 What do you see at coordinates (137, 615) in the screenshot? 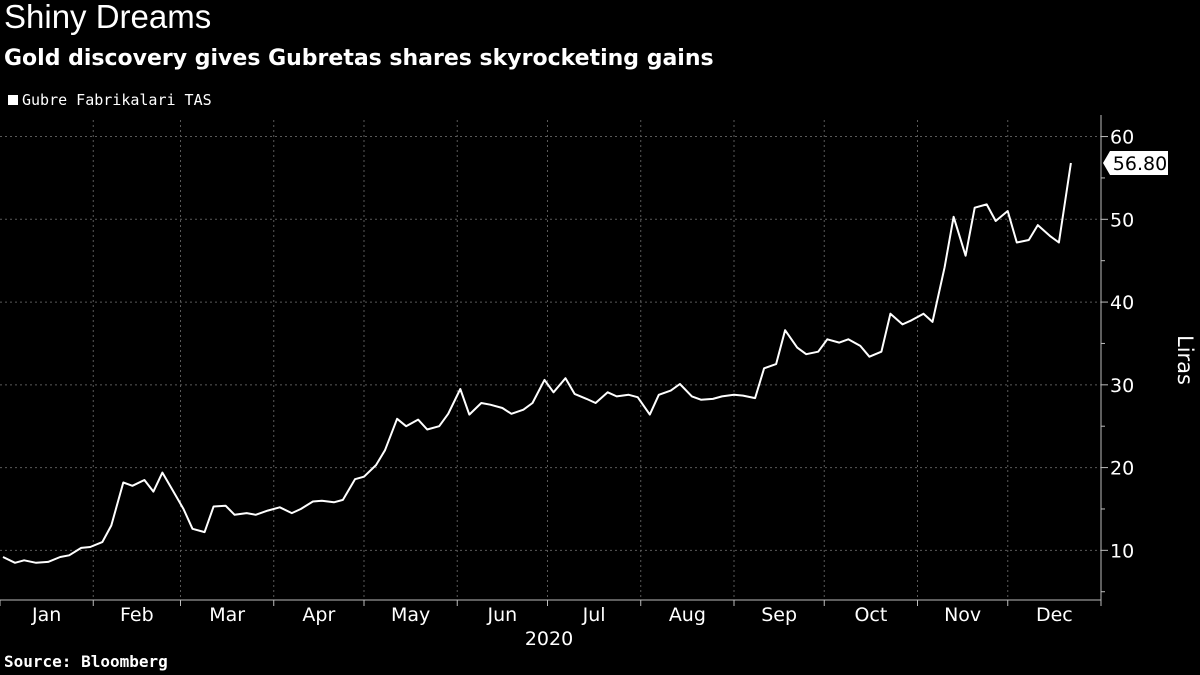
I see `x-tick-label: Feb` at bounding box center [137, 615].